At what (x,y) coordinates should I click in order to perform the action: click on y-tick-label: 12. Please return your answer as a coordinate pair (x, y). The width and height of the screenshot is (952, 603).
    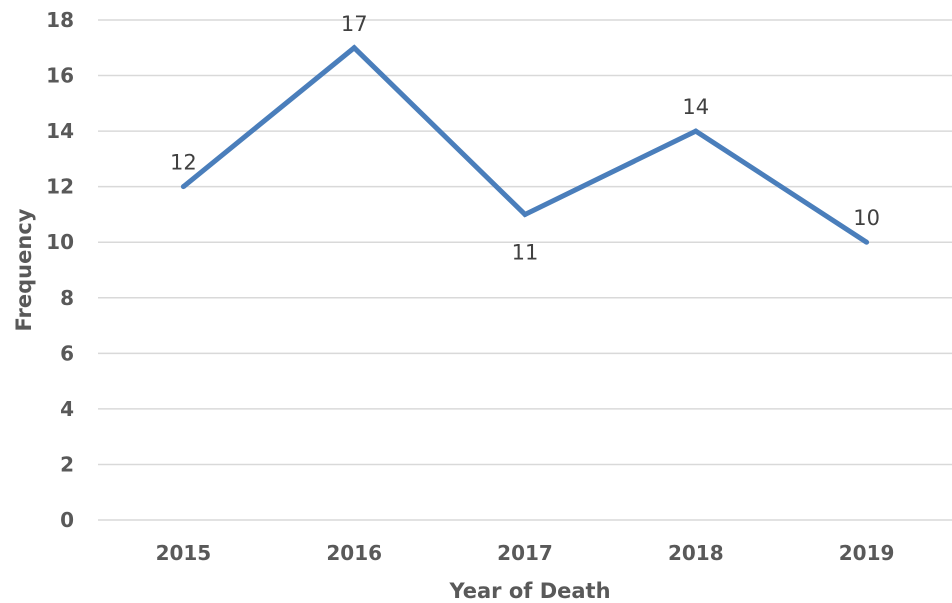
    Looking at the image, I should click on (60, 187).